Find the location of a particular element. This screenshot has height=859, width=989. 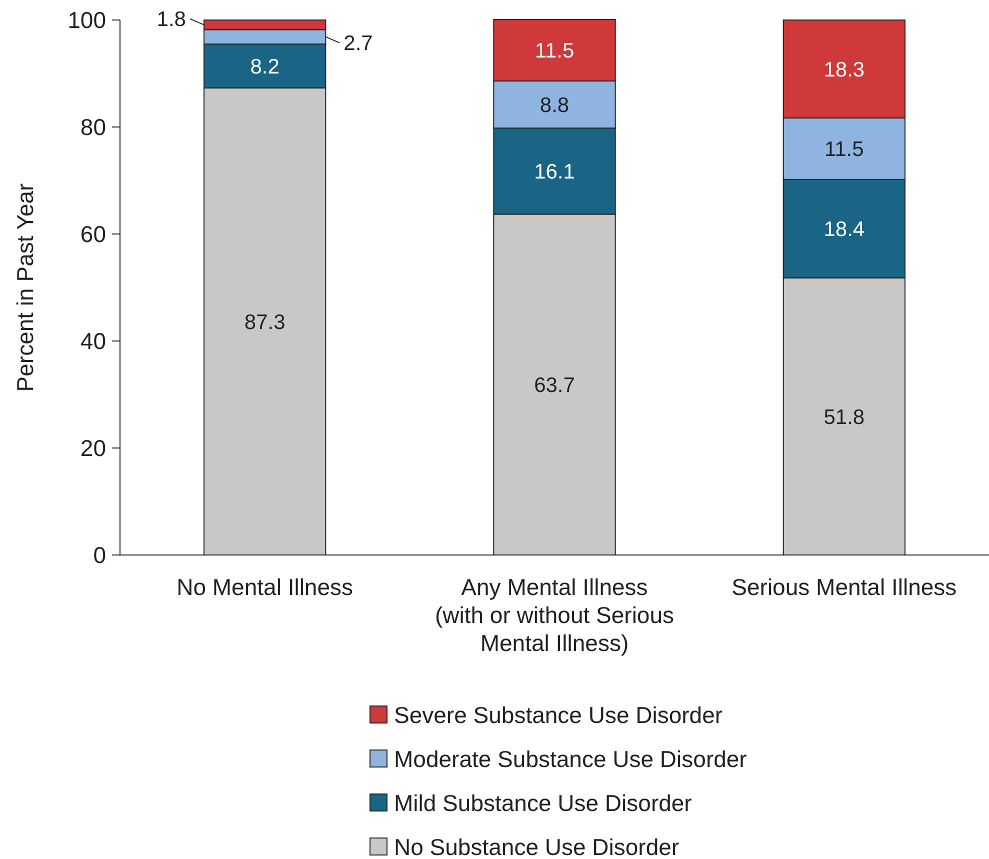

x-tick-label: No Mental Illness is located at coordinates (265, 587).